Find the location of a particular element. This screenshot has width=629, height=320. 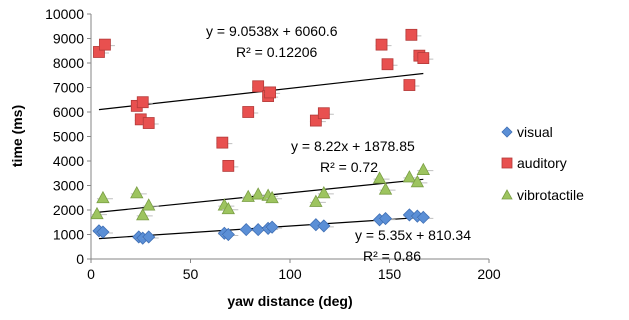

legend-item-vibrotactile: vibrotactile is located at coordinates (542, 195).